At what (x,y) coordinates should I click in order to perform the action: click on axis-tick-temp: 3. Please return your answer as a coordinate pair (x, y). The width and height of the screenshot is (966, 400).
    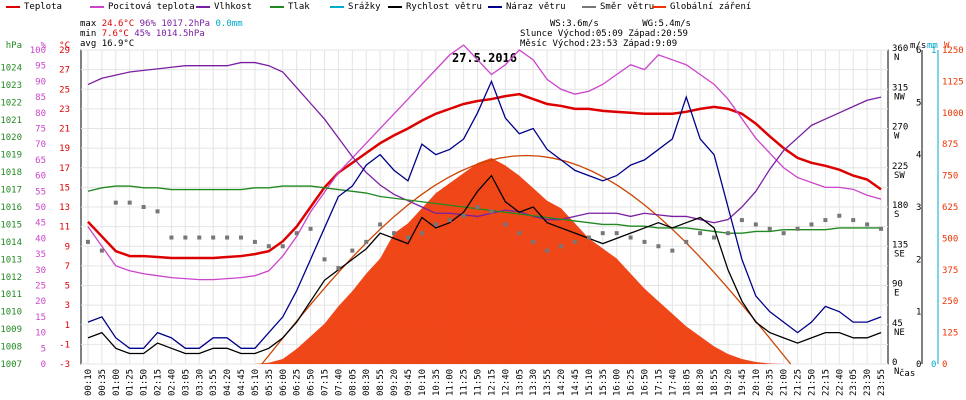
    Looking at the image, I should click on (67, 306).